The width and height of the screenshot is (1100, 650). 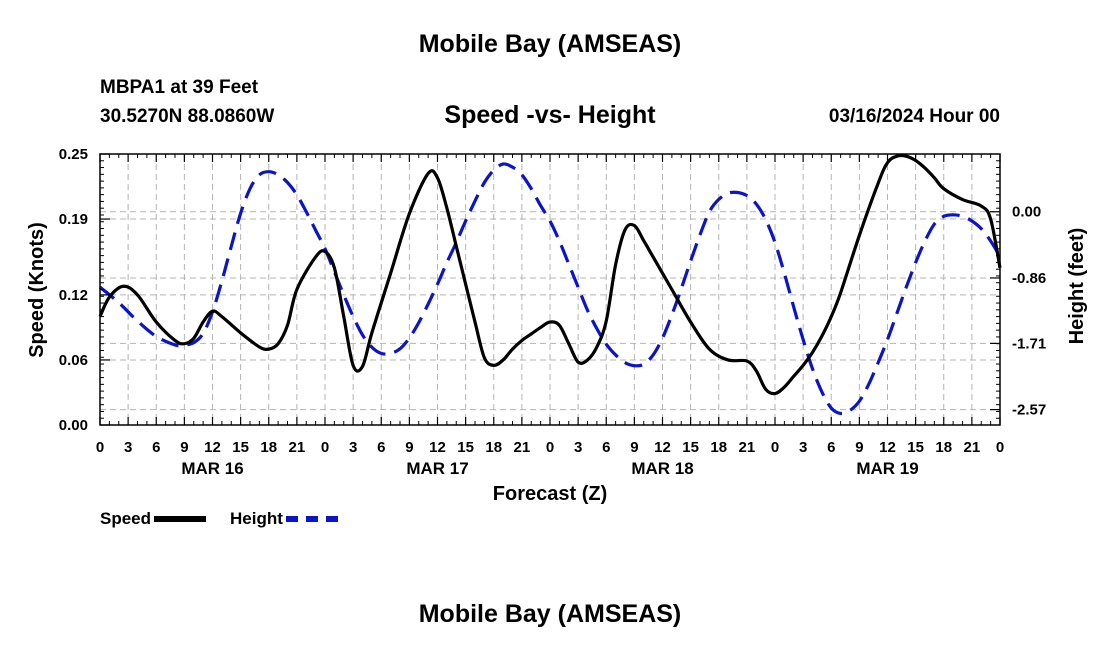 What do you see at coordinates (212, 468) in the screenshot?
I see `x-date-label: MAR 16` at bounding box center [212, 468].